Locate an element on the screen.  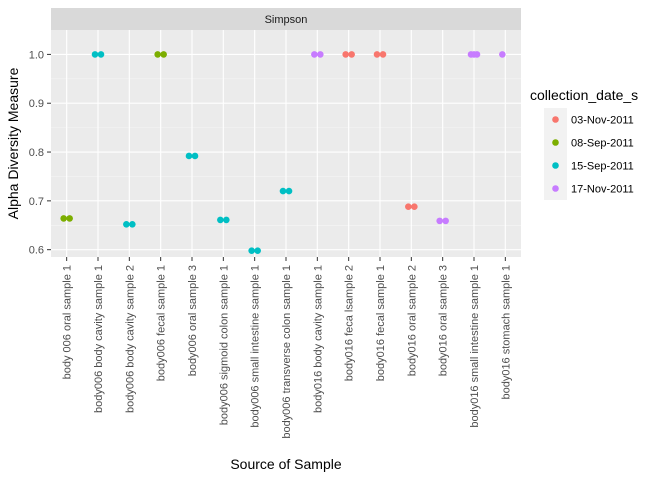
legend-key-label: 17-Nov-2011 is located at coordinates (602, 190).